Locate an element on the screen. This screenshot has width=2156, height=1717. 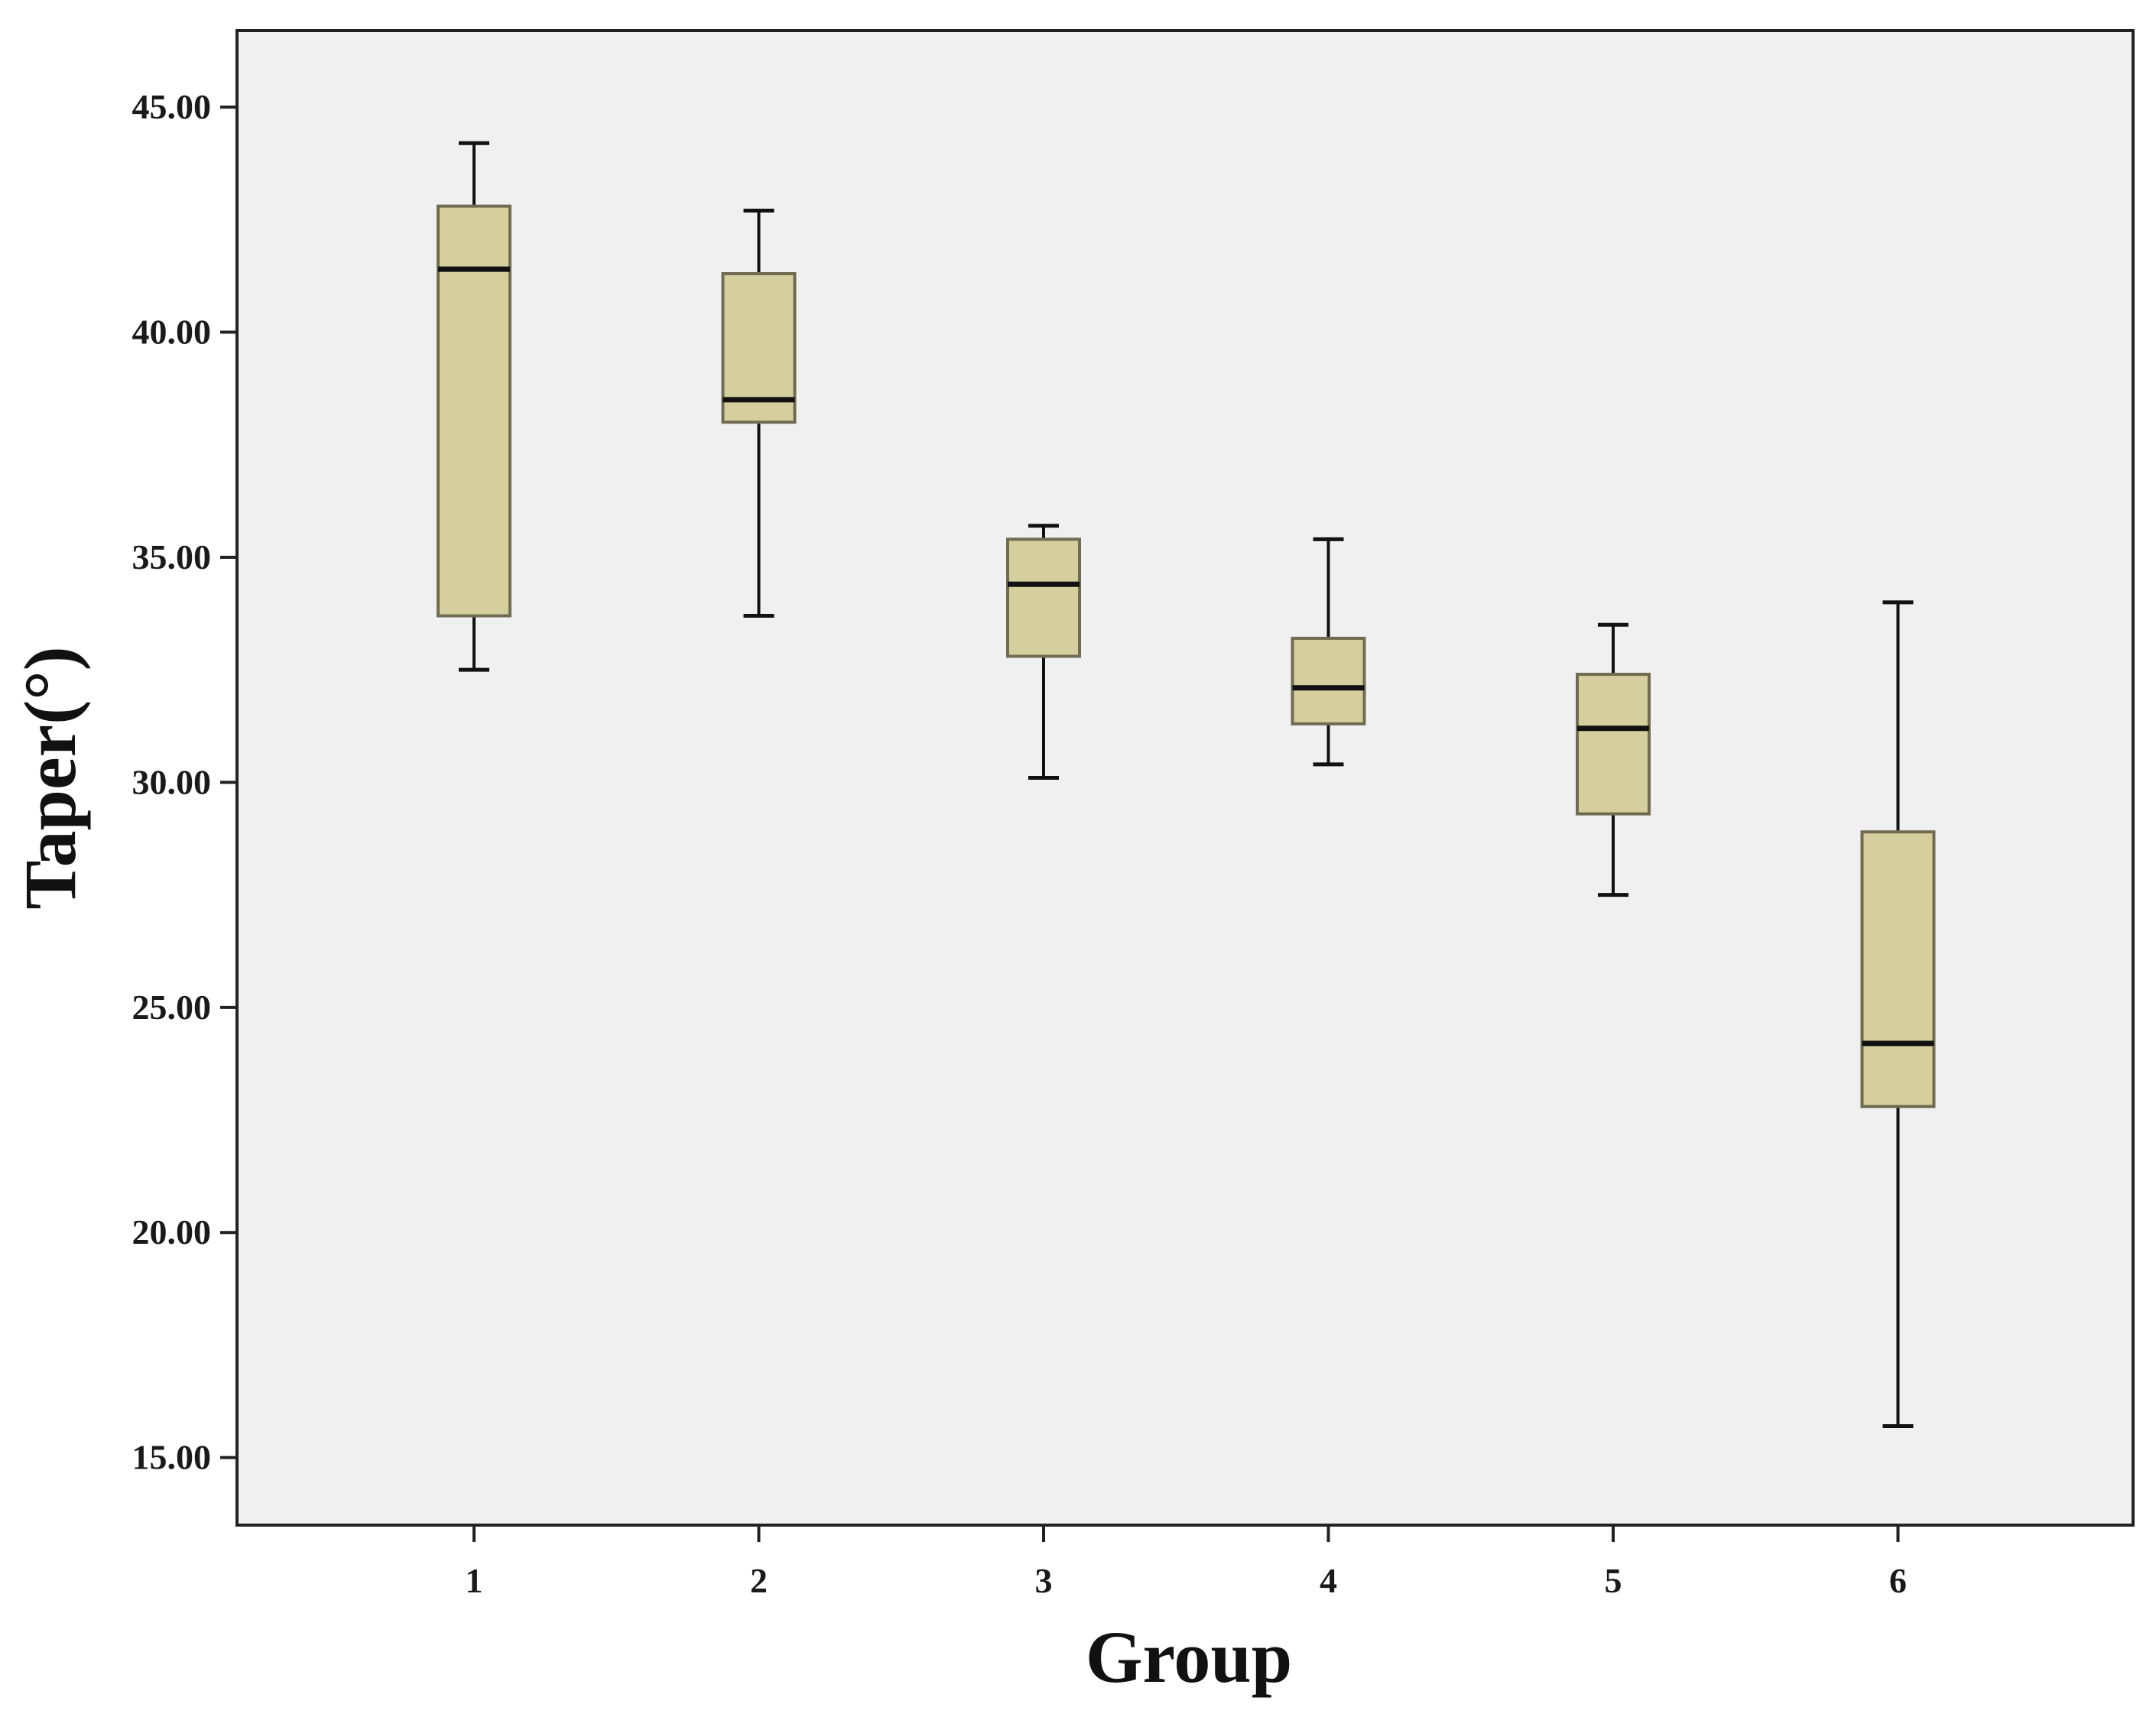
x-axis: 1 2 3 4 5 6 is located at coordinates (1186, 1562).